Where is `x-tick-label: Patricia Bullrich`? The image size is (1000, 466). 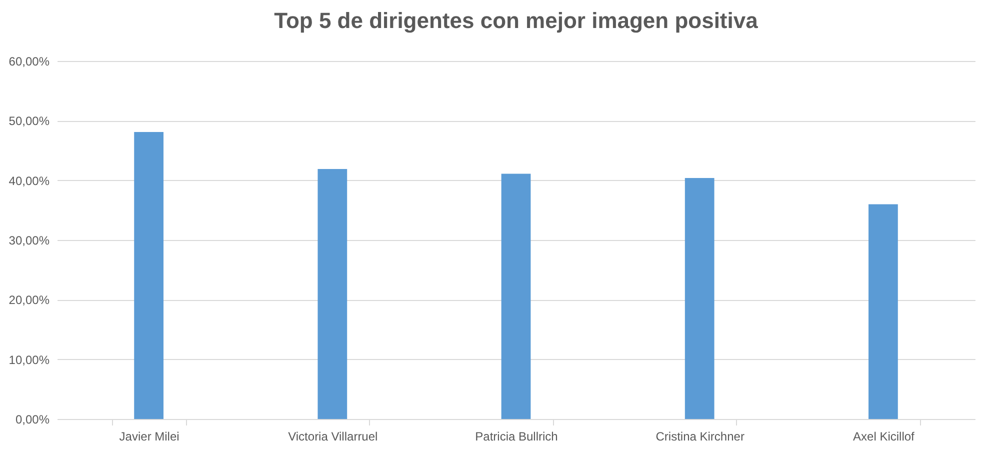
x-tick-label: Patricia Bullrich is located at coordinates (516, 437).